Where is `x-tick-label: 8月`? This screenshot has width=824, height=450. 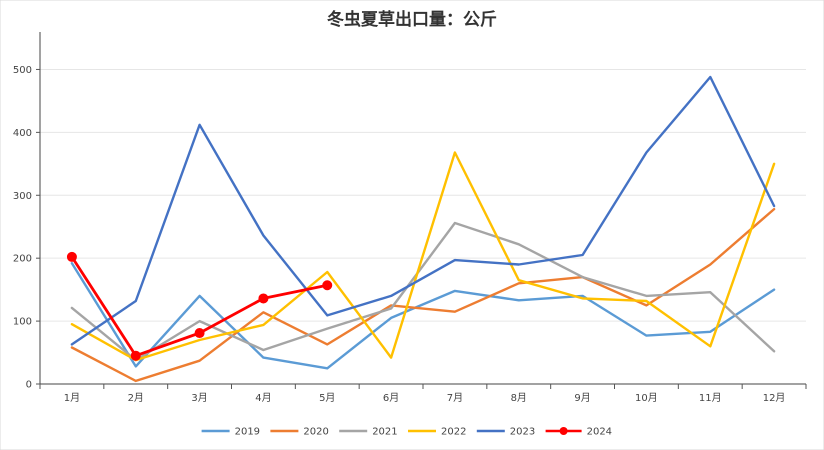
x-tick-label: 8月 is located at coordinates (519, 398).